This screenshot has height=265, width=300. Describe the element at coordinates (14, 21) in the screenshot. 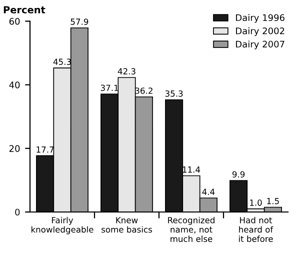

I see `y-tick-label: 60` at that location.